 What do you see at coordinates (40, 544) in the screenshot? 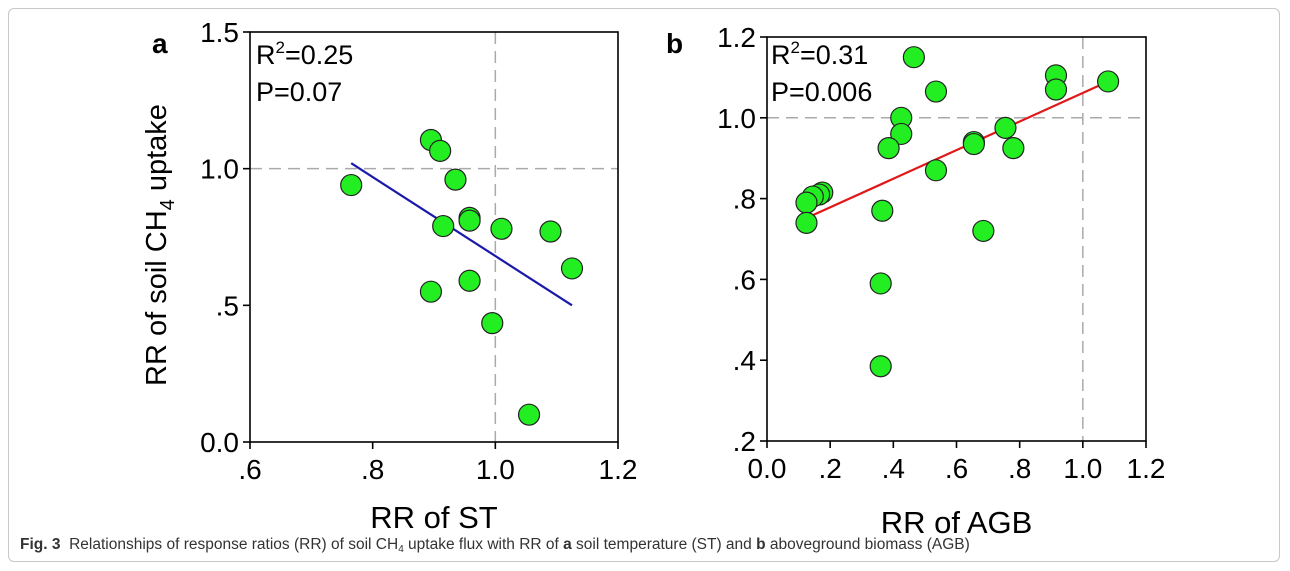
I see `caption-fig-label: Fig. 3` at bounding box center [40, 544].